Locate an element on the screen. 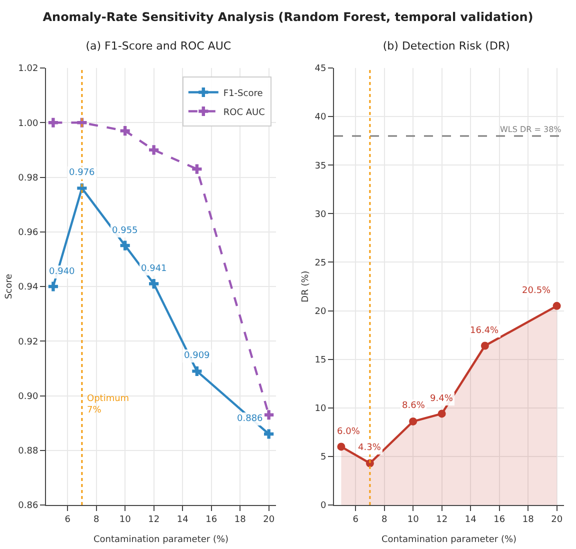 Image resolution: width=576 pixels, height=549 pixels. y-tick-label: 15 is located at coordinates (320, 360).